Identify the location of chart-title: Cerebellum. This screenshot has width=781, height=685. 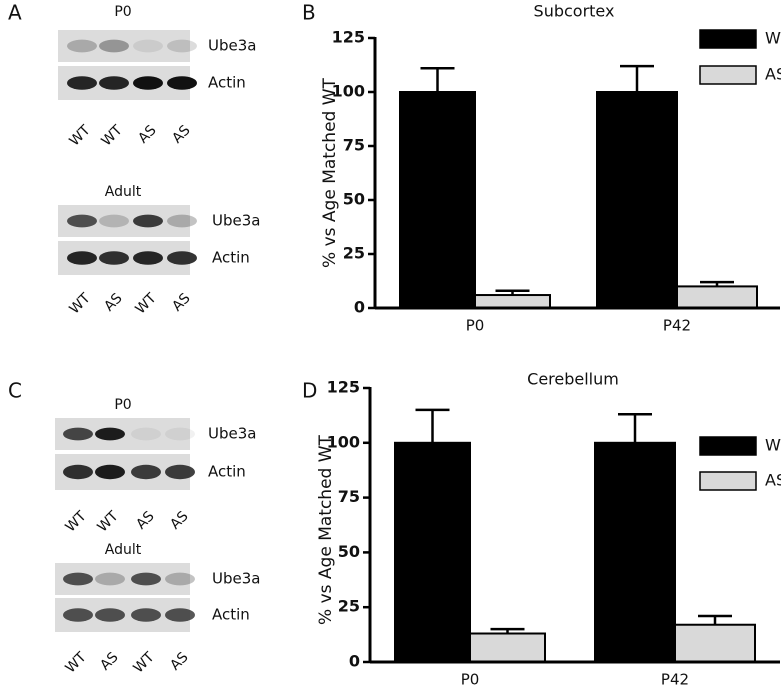
(573, 379).